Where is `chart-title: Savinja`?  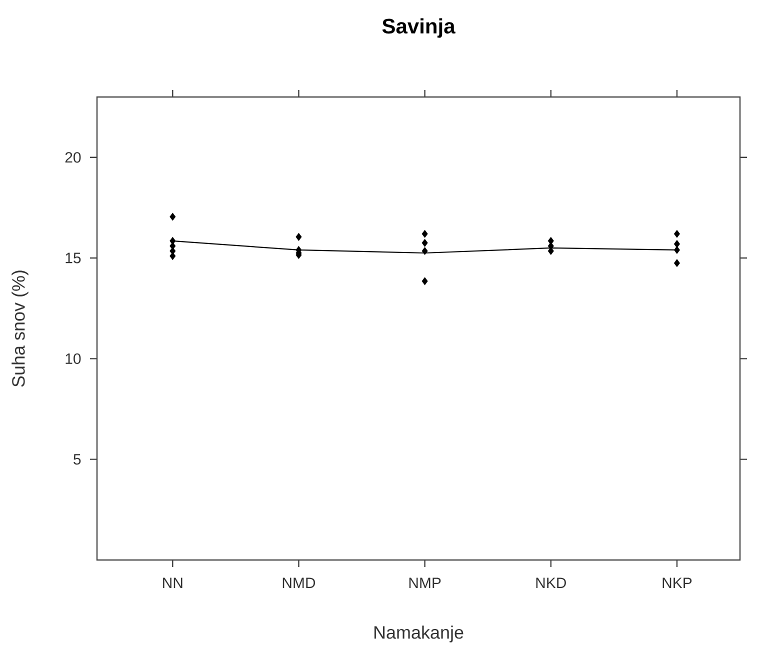 chart-title: Savinja is located at coordinates (419, 28).